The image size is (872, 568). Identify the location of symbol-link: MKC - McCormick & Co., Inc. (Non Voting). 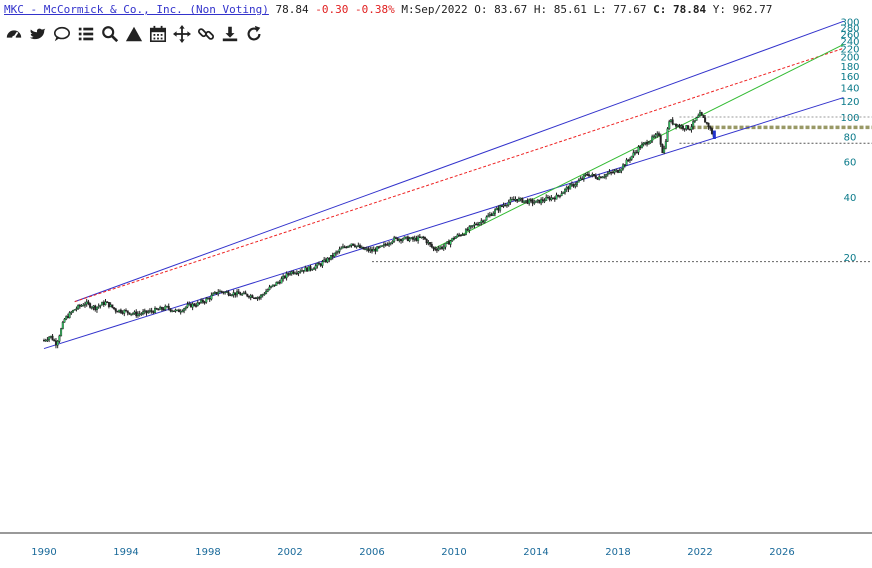
(136, 9).